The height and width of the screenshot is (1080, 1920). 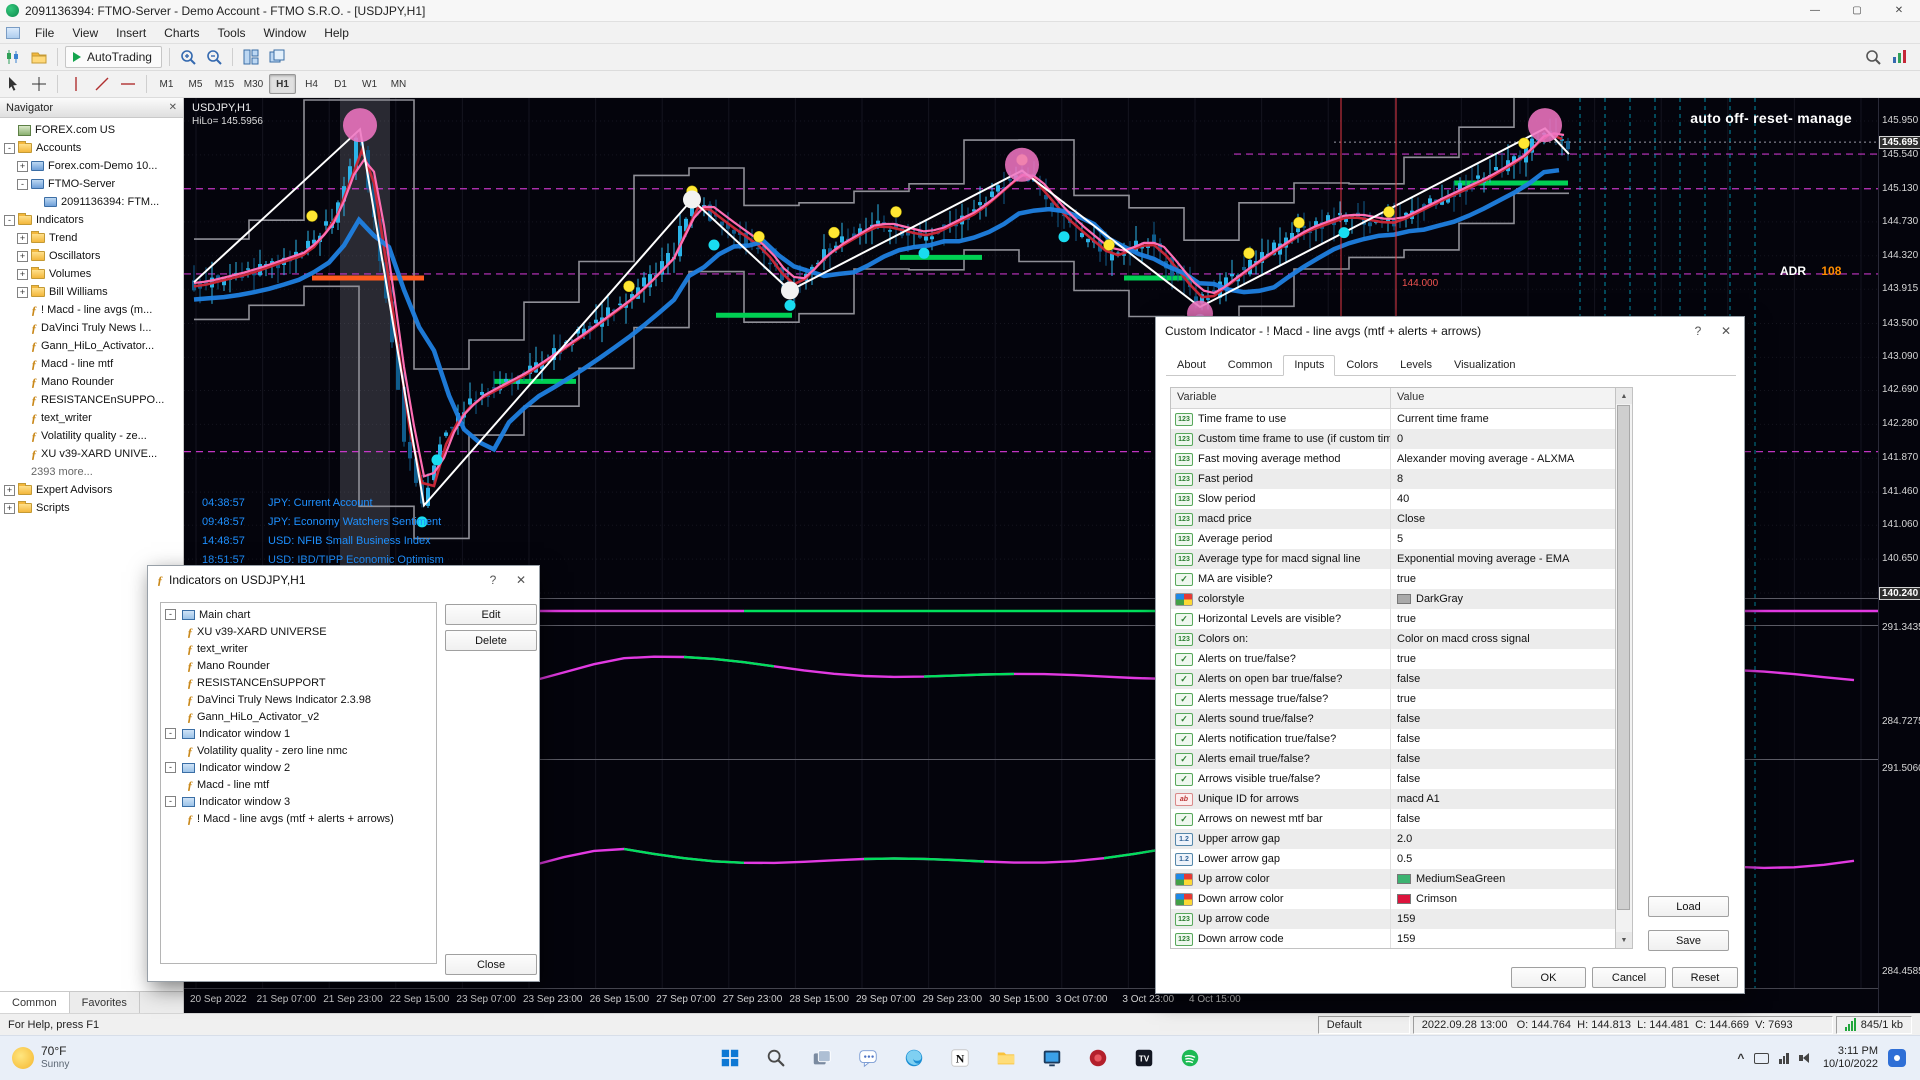 I want to click on value-cell: macd A1, so click(x=1503, y=799).